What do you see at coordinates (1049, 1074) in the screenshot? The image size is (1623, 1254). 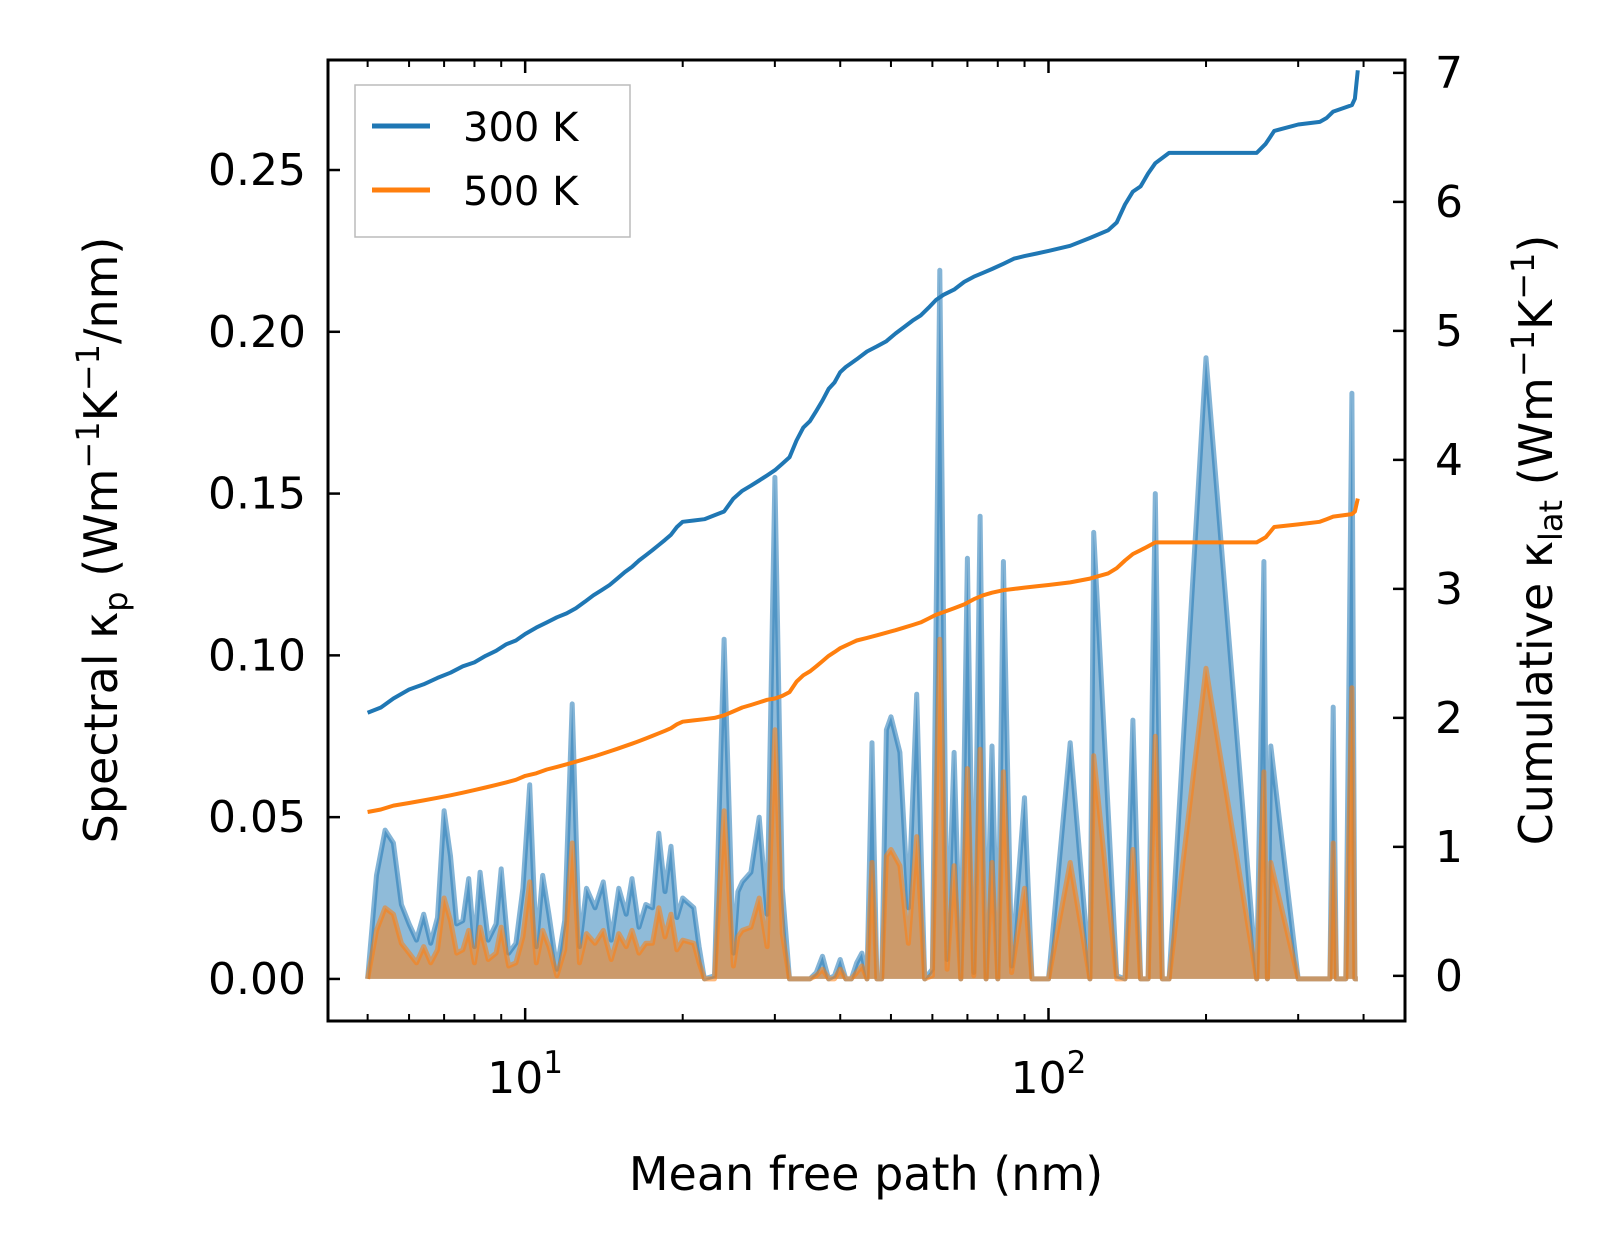 I see `x-tick-label: 10²` at bounding box center [1049, 1074].